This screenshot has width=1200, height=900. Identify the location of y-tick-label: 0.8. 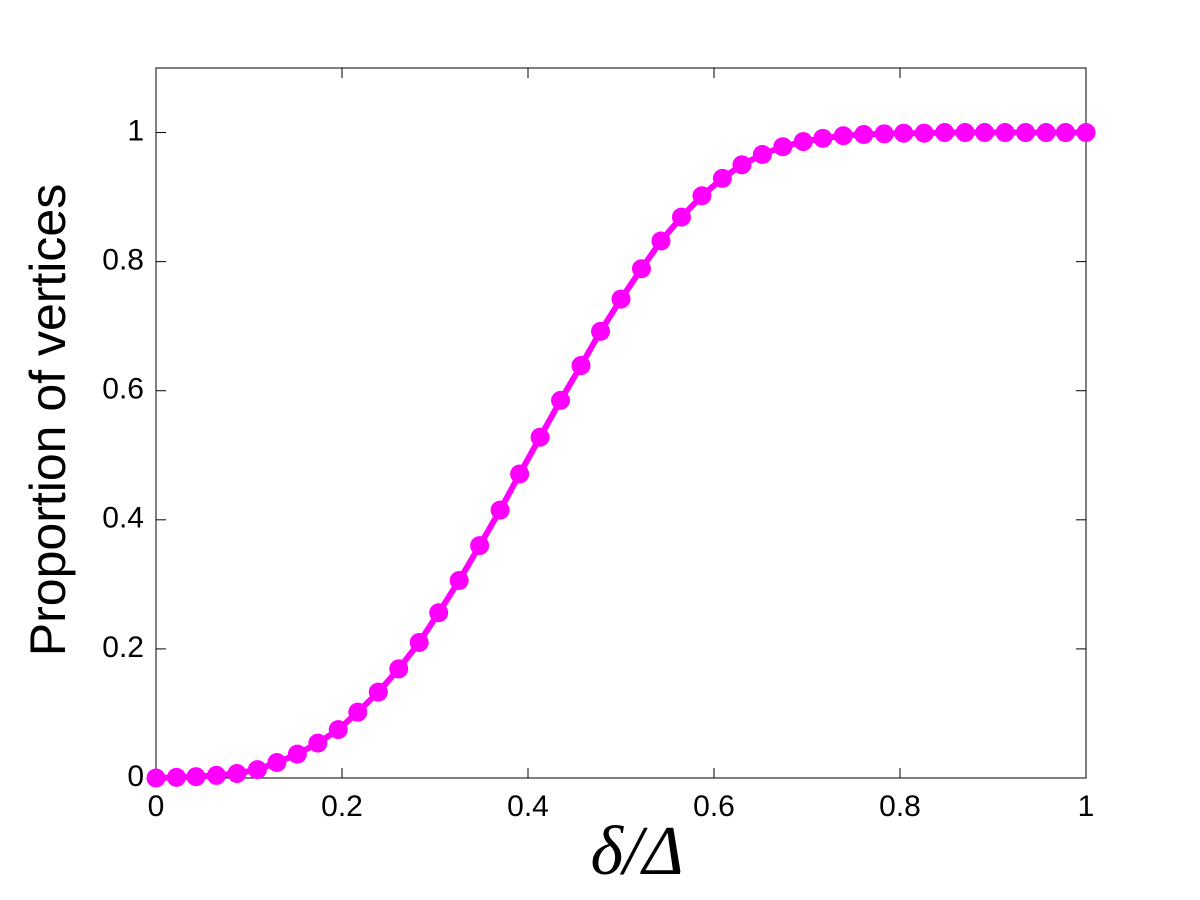
(123, 260).